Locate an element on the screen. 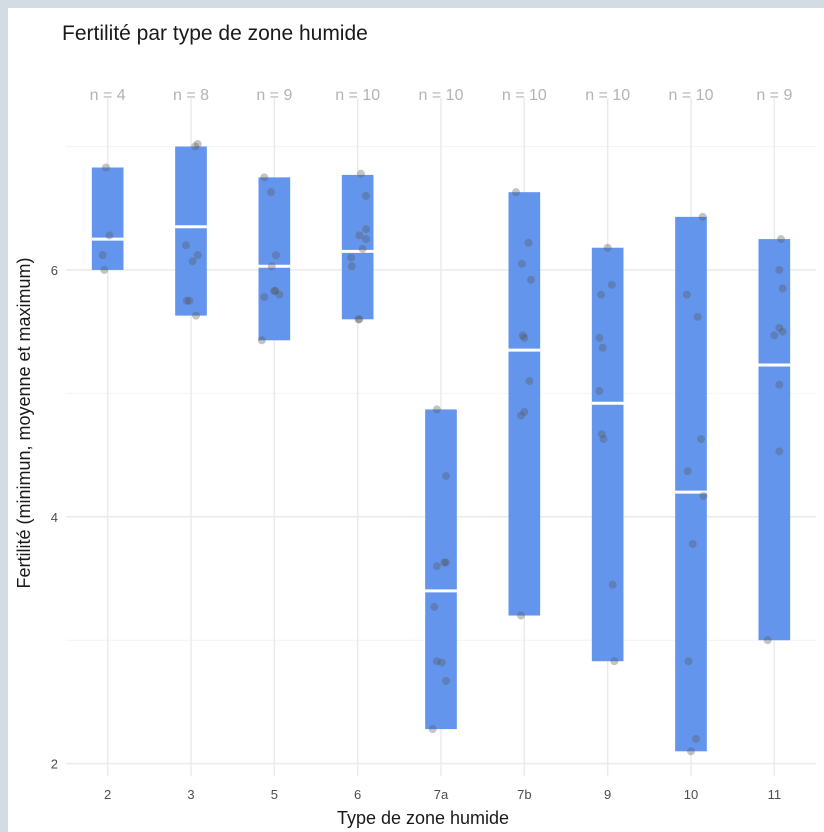 The width and height of the screenshot is (824, 832). x-axis-ticks: 2 3 5 6 7a 7b 9 10 11 is located at coordinates (442, 794).